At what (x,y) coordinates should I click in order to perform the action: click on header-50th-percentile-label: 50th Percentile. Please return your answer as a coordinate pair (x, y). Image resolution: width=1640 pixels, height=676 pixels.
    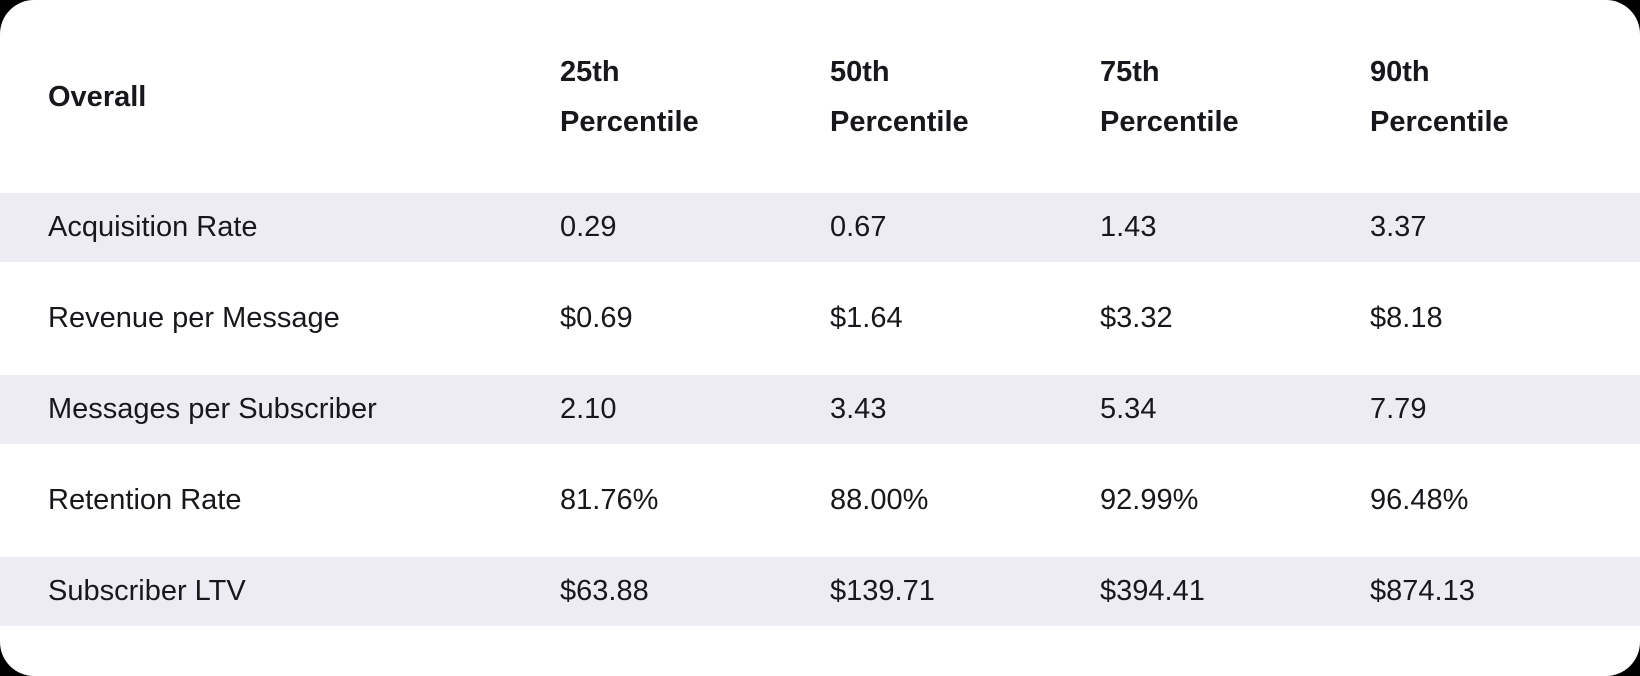
    Looking at the image, I should click on (899, 96).